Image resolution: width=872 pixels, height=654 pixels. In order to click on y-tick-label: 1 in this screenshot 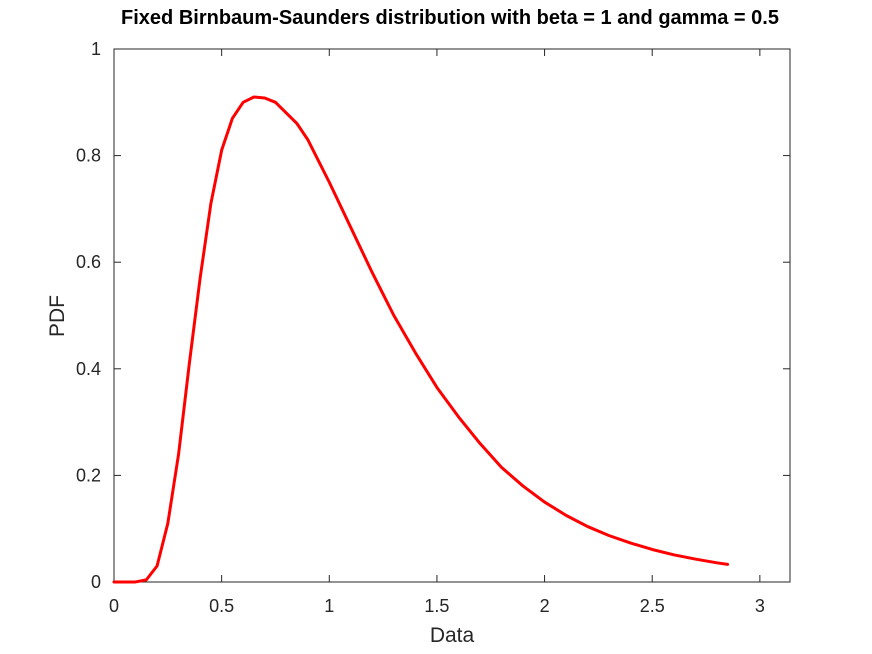, I will do `click(96, 49)`.